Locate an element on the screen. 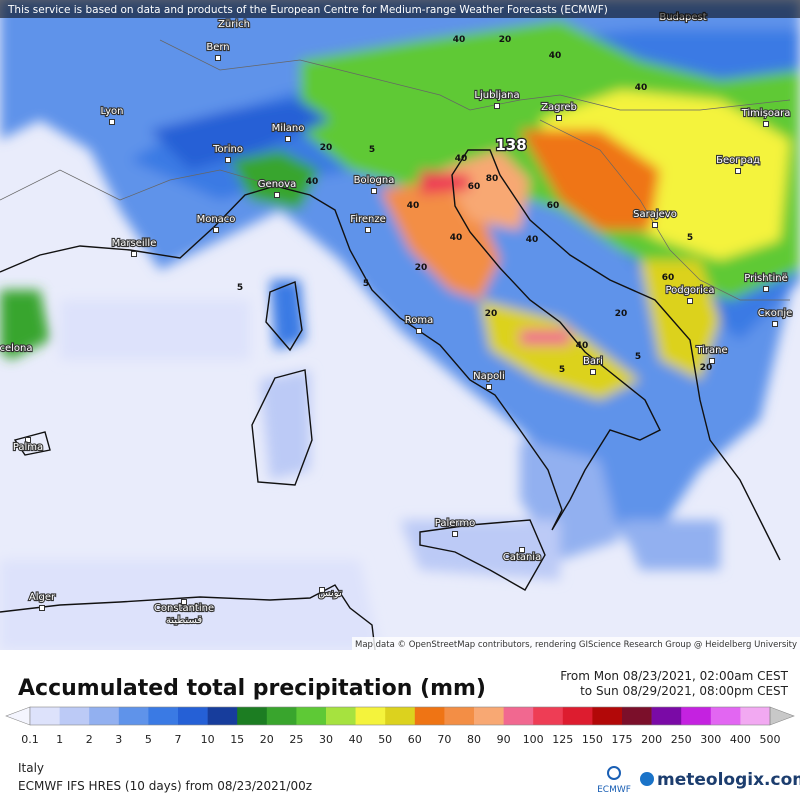  scale-outline is located at coordinates (400, 716).